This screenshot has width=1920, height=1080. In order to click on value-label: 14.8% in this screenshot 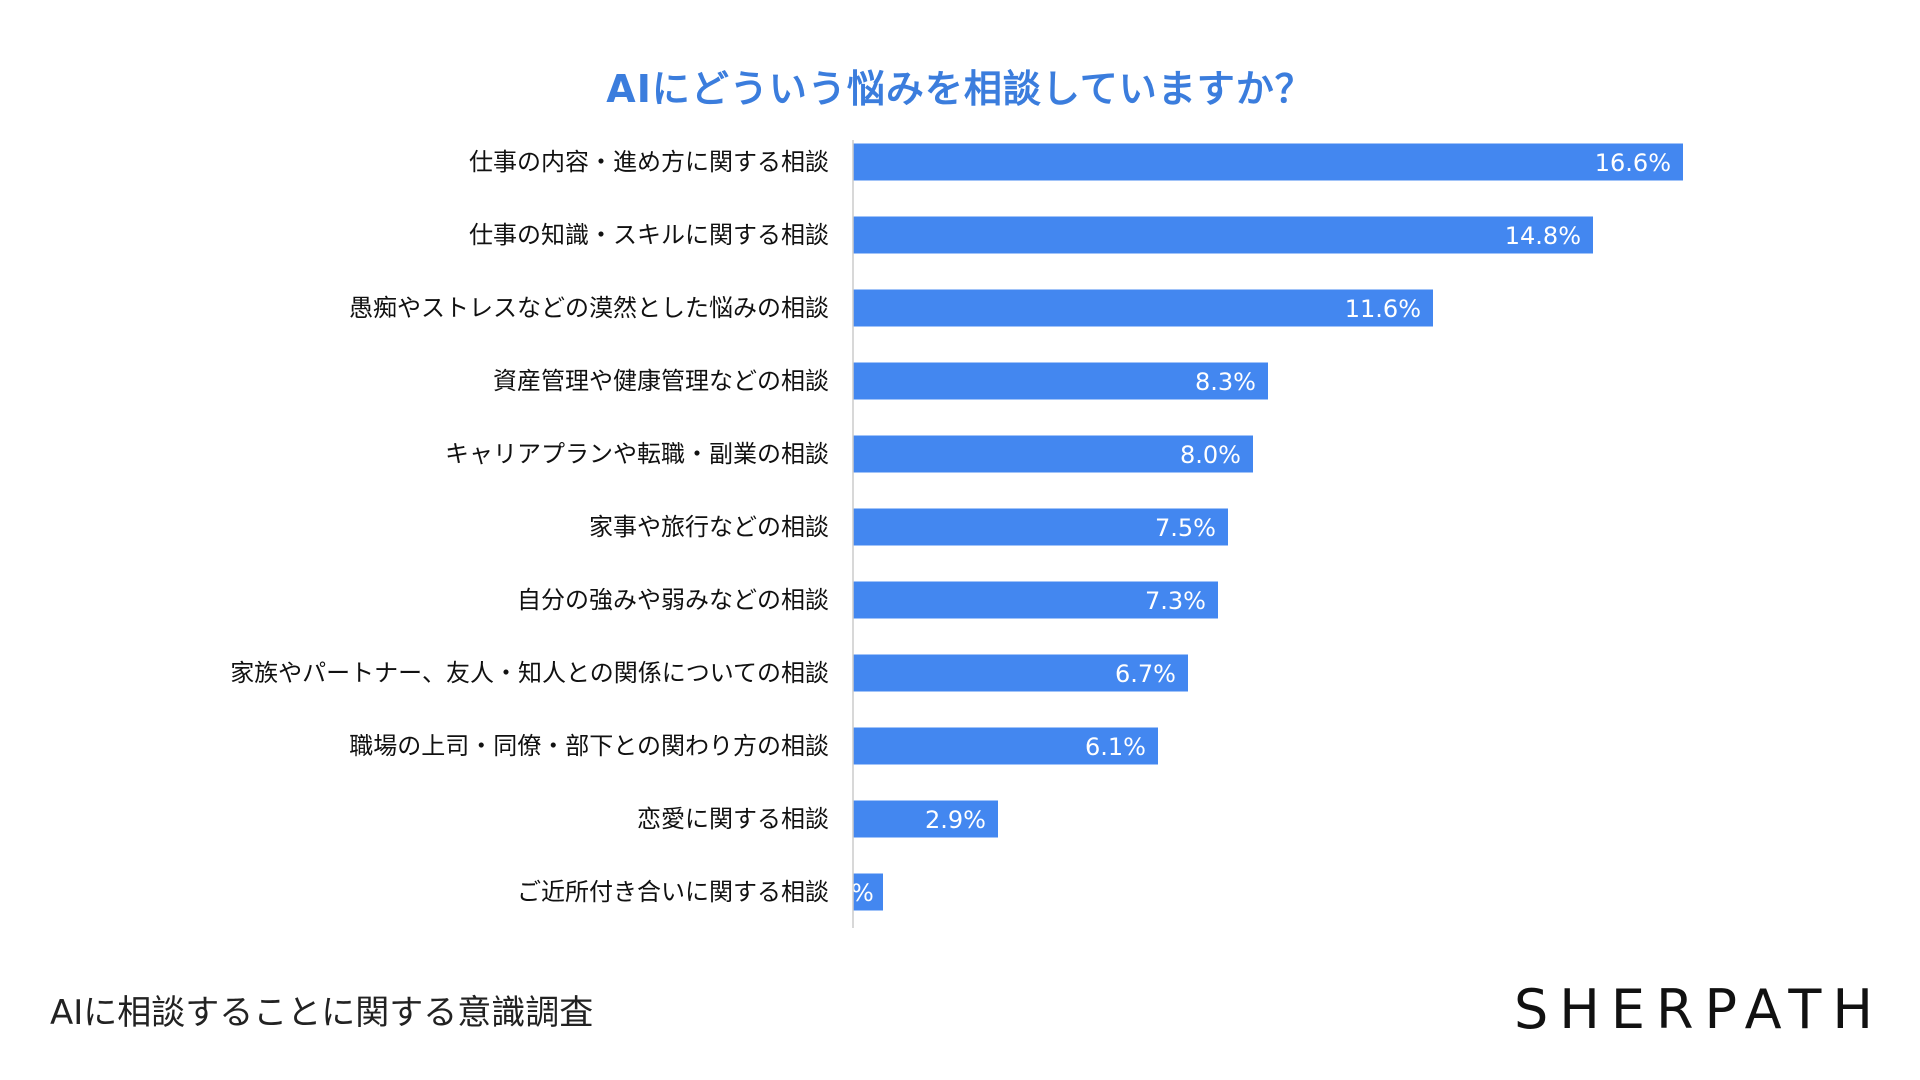, I will do `click(1543, 236)`.